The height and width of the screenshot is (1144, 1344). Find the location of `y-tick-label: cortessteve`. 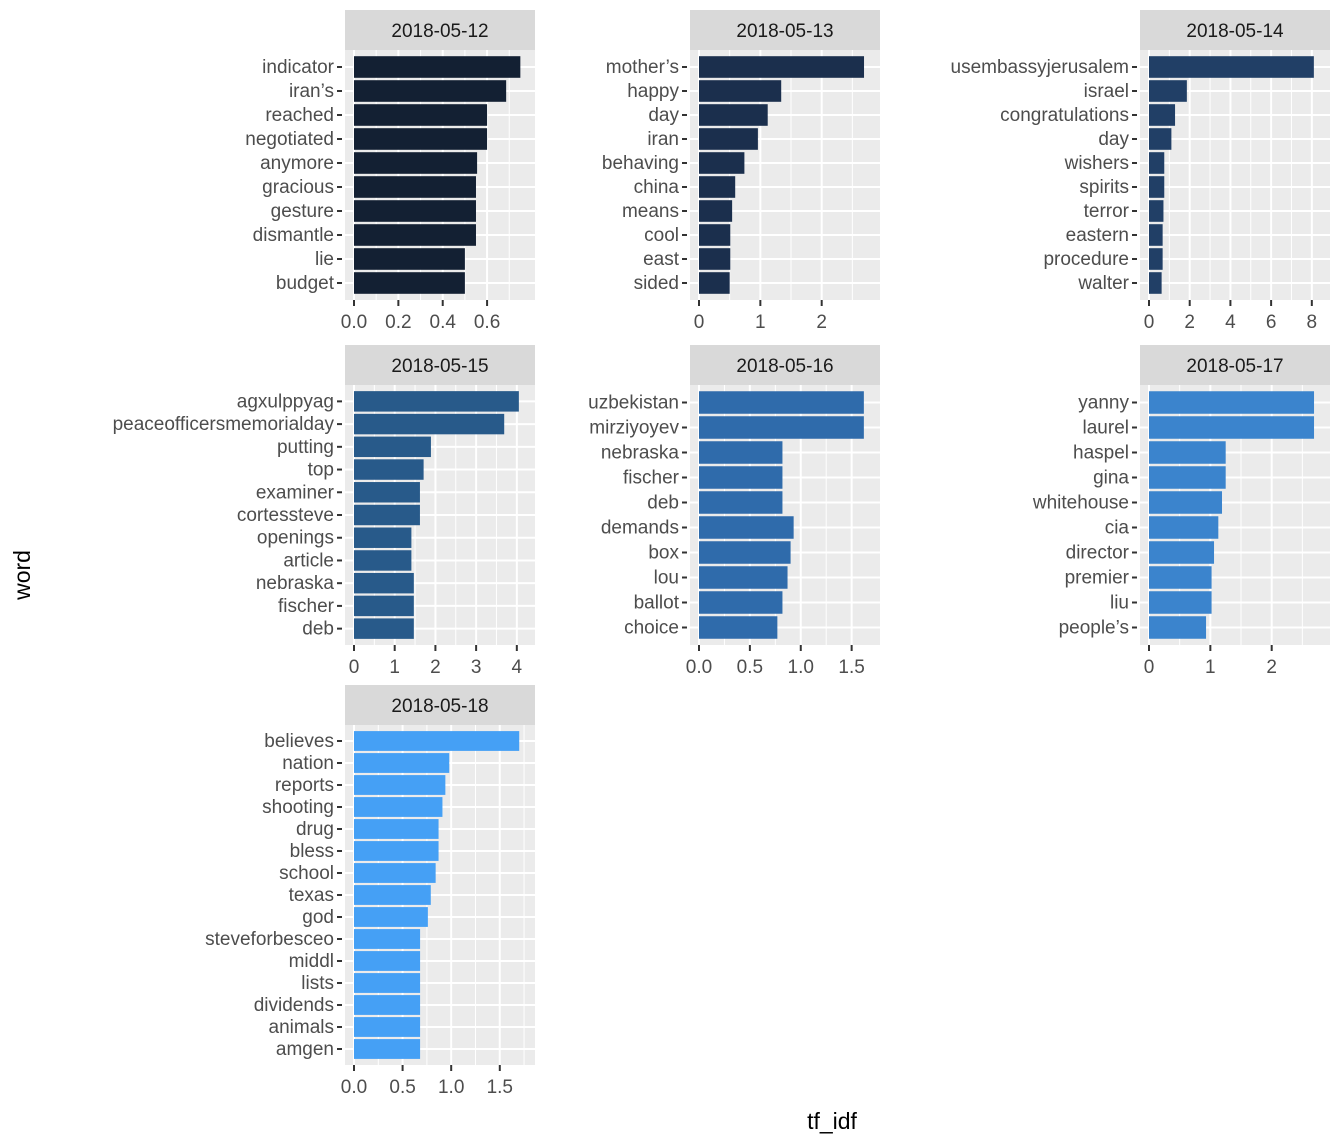

y-tick-label: cortessteve is located at coordinates (285, 515).